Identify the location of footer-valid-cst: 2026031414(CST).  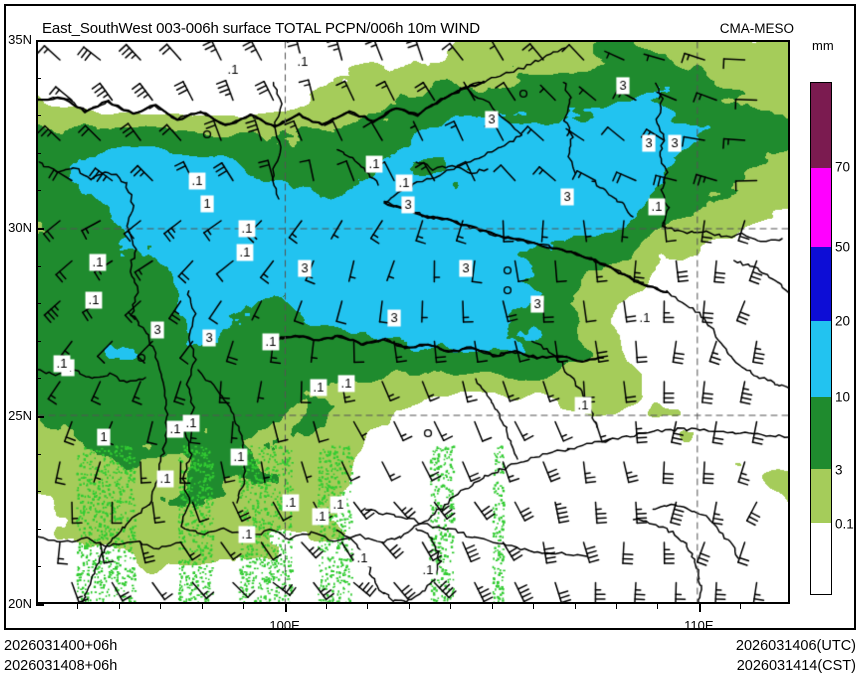
(796, 666).